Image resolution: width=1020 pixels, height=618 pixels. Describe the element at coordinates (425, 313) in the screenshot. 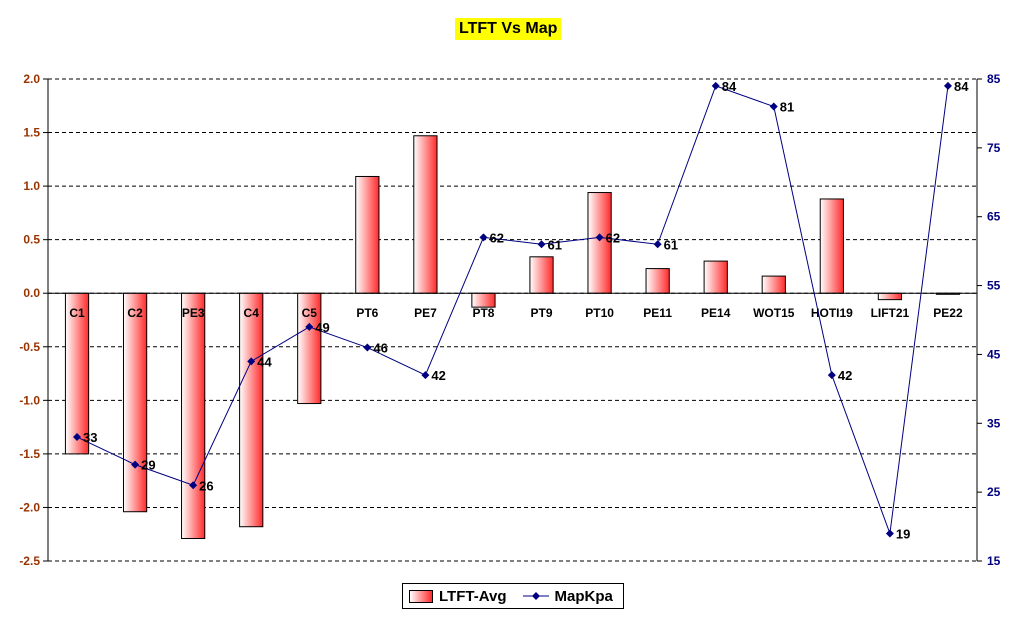

I see `category-label: PE7` at that location.